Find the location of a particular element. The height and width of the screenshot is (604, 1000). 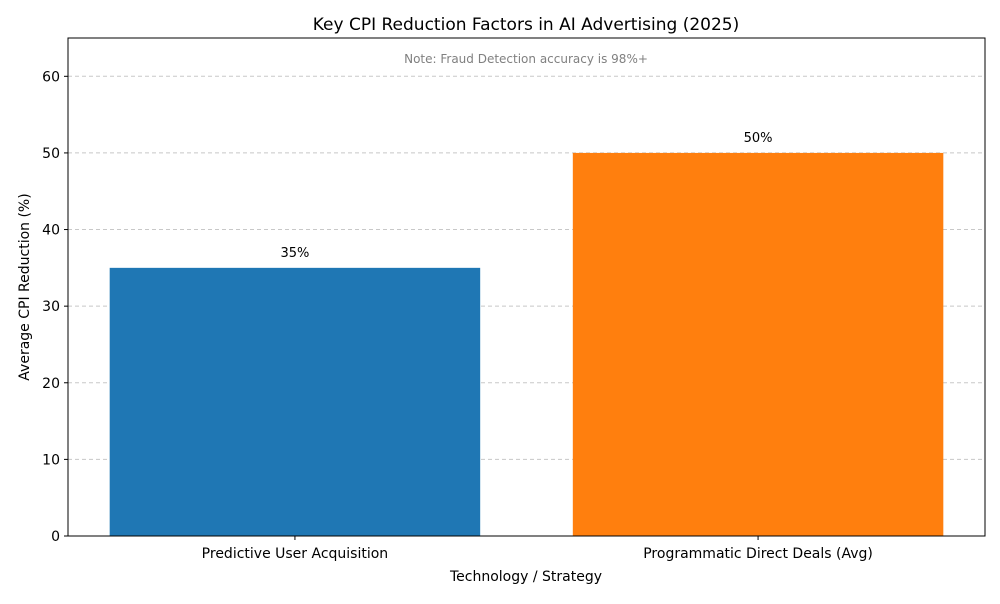

y-tick-label: 30 is located at coordinates (51, 307).